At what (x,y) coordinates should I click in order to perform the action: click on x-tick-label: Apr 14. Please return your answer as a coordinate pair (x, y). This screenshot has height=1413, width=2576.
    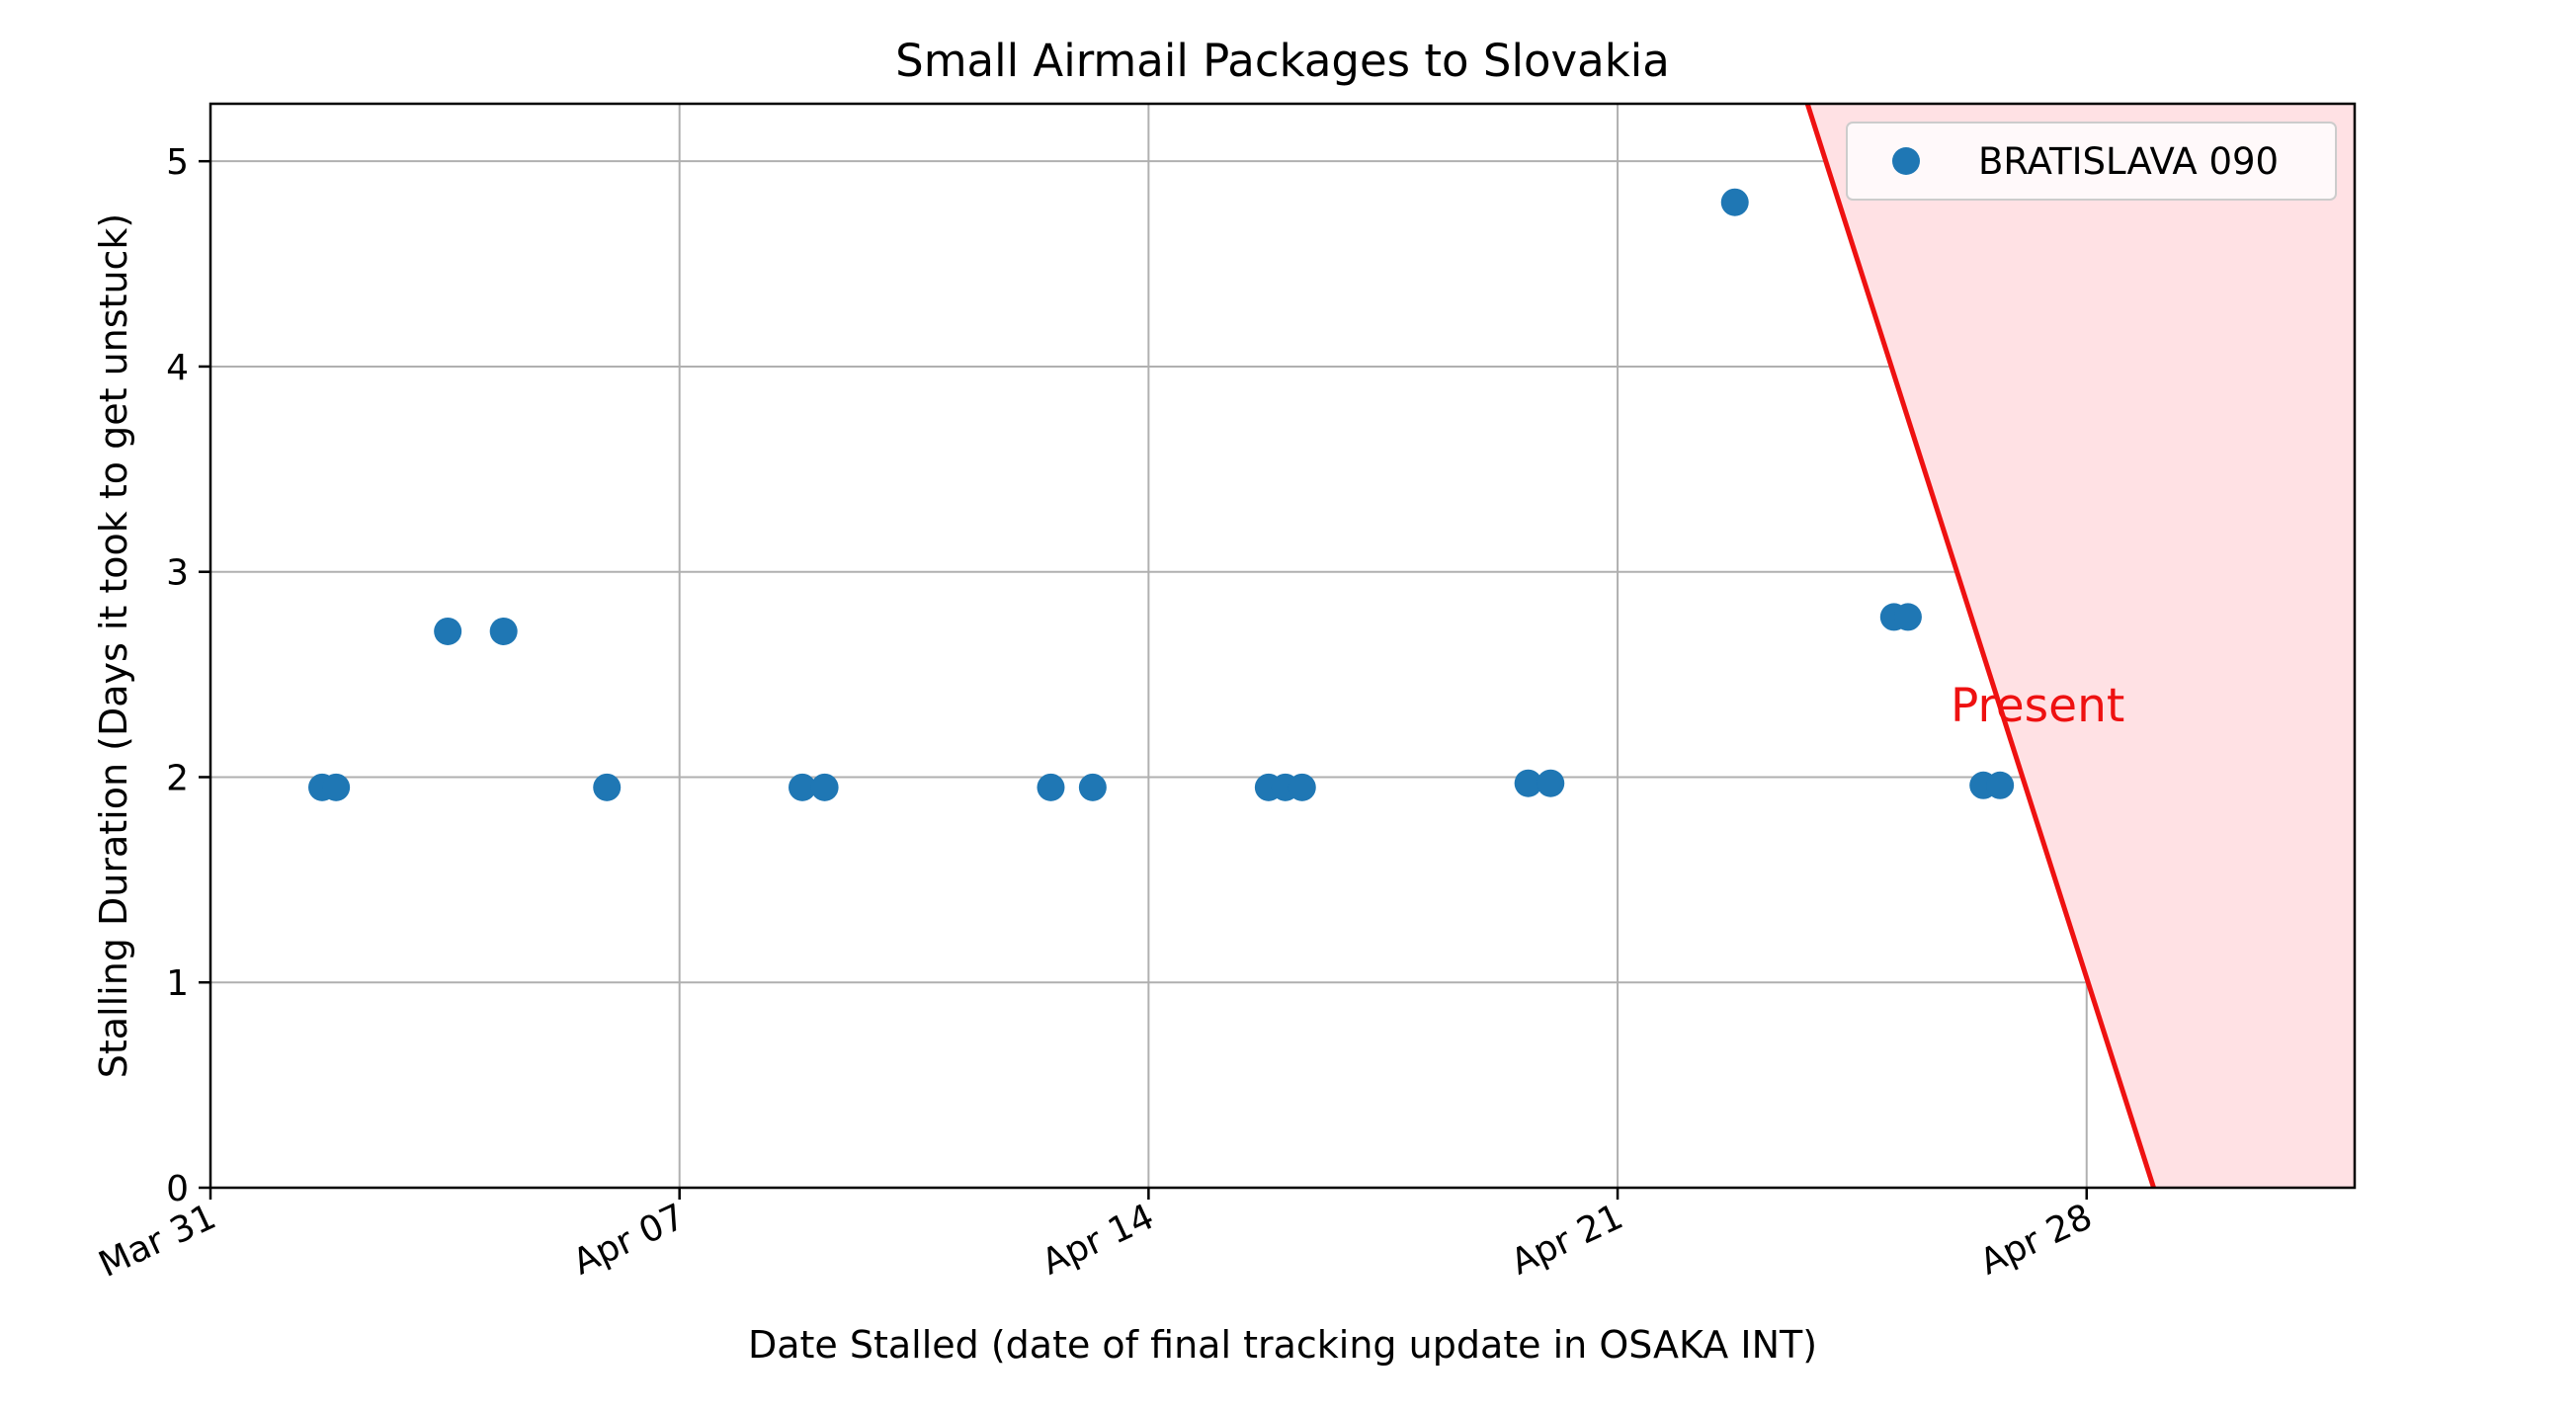
    Looking at the image, I should click on (1099, 1240).